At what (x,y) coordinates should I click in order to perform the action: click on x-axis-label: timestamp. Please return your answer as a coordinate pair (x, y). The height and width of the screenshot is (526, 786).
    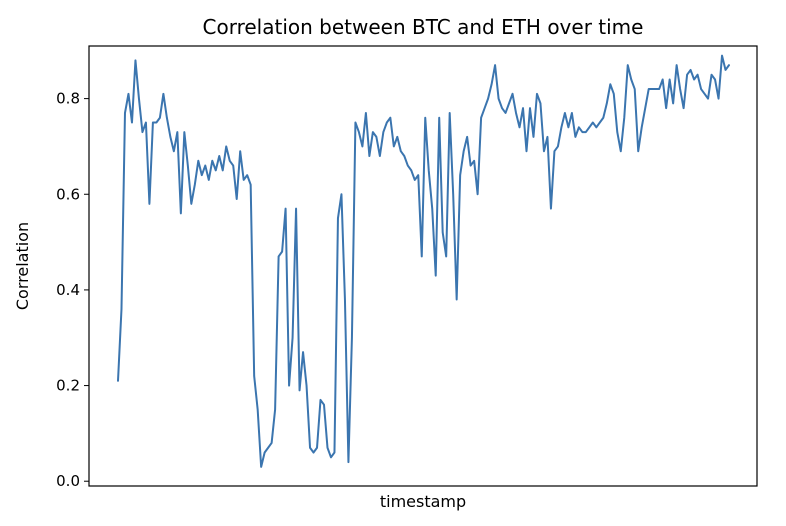
    Looking at the image, I should click on (423, 501).